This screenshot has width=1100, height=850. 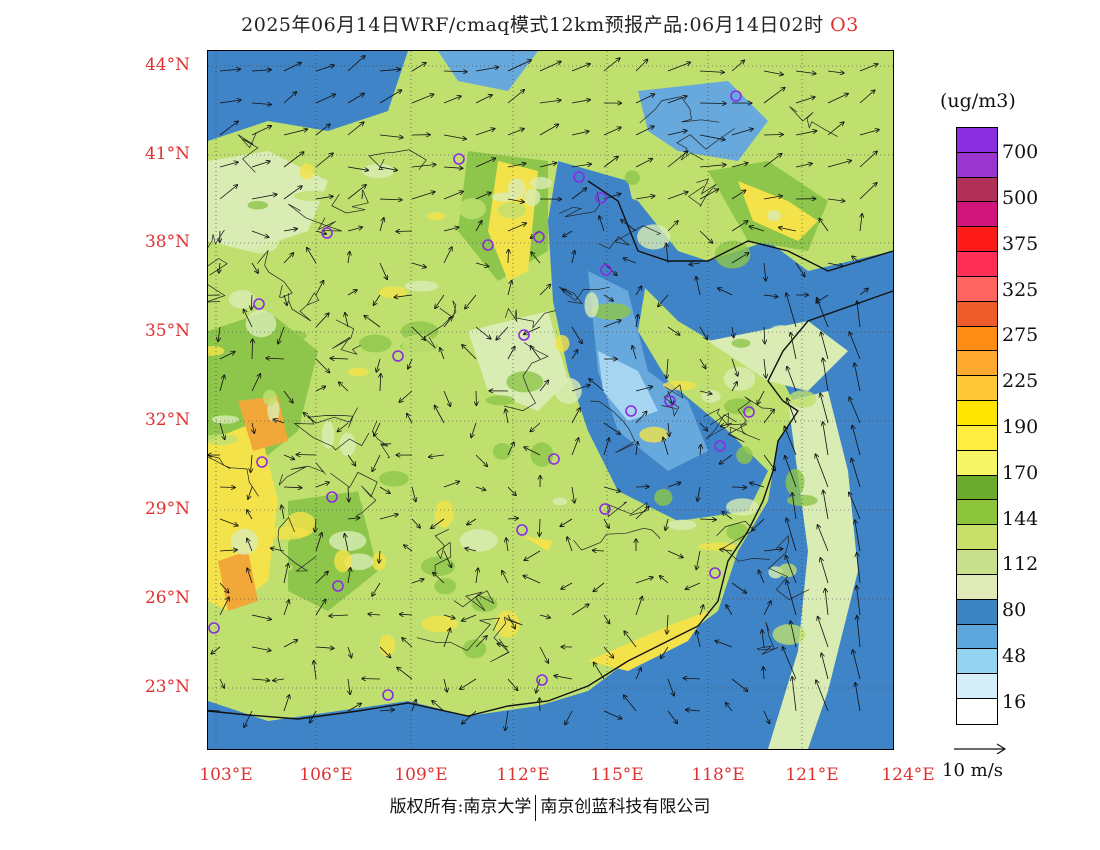 I want to click on lat-label-23: 23°N, so click(x=167, y=687).